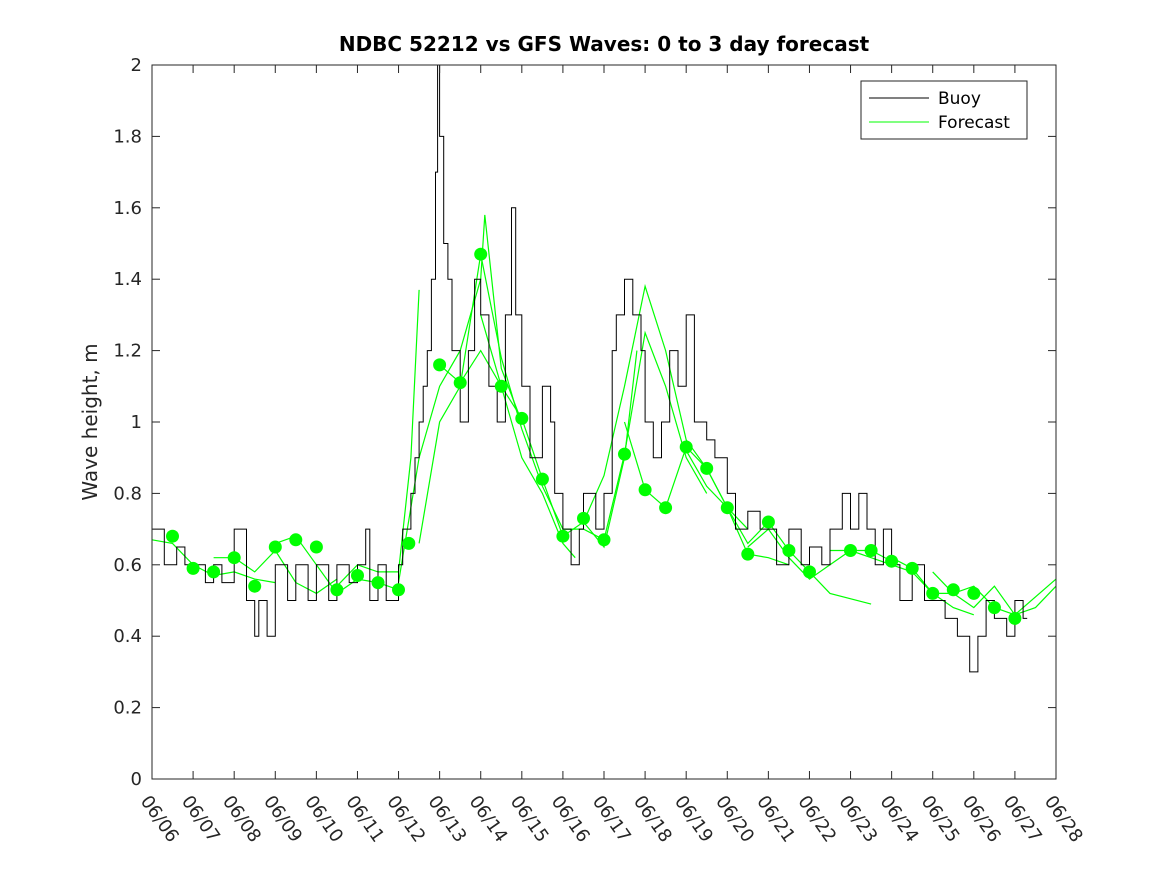 This screenshot has width=1167, height=875. What do you see at coordinates (127, 208) in the screenshot?
I see `y-tick-label: 1.6` at bounding box center [127, 208].